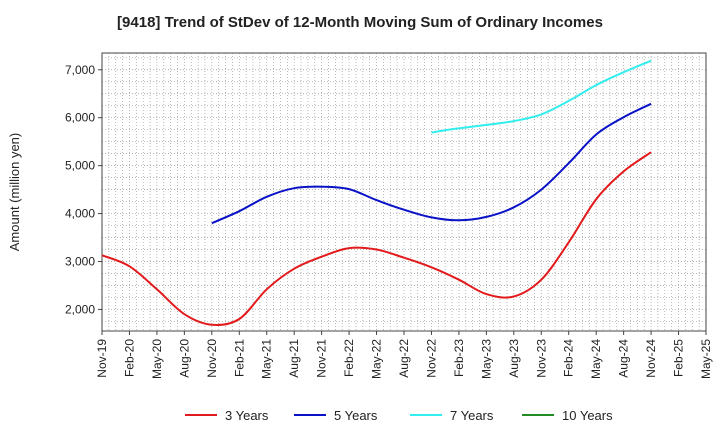 This screenshot has height=440, width=720. Describe the element at coordinates (239, 358) in the screenshot. I see `x-tick-label: Feb-21` at that location.